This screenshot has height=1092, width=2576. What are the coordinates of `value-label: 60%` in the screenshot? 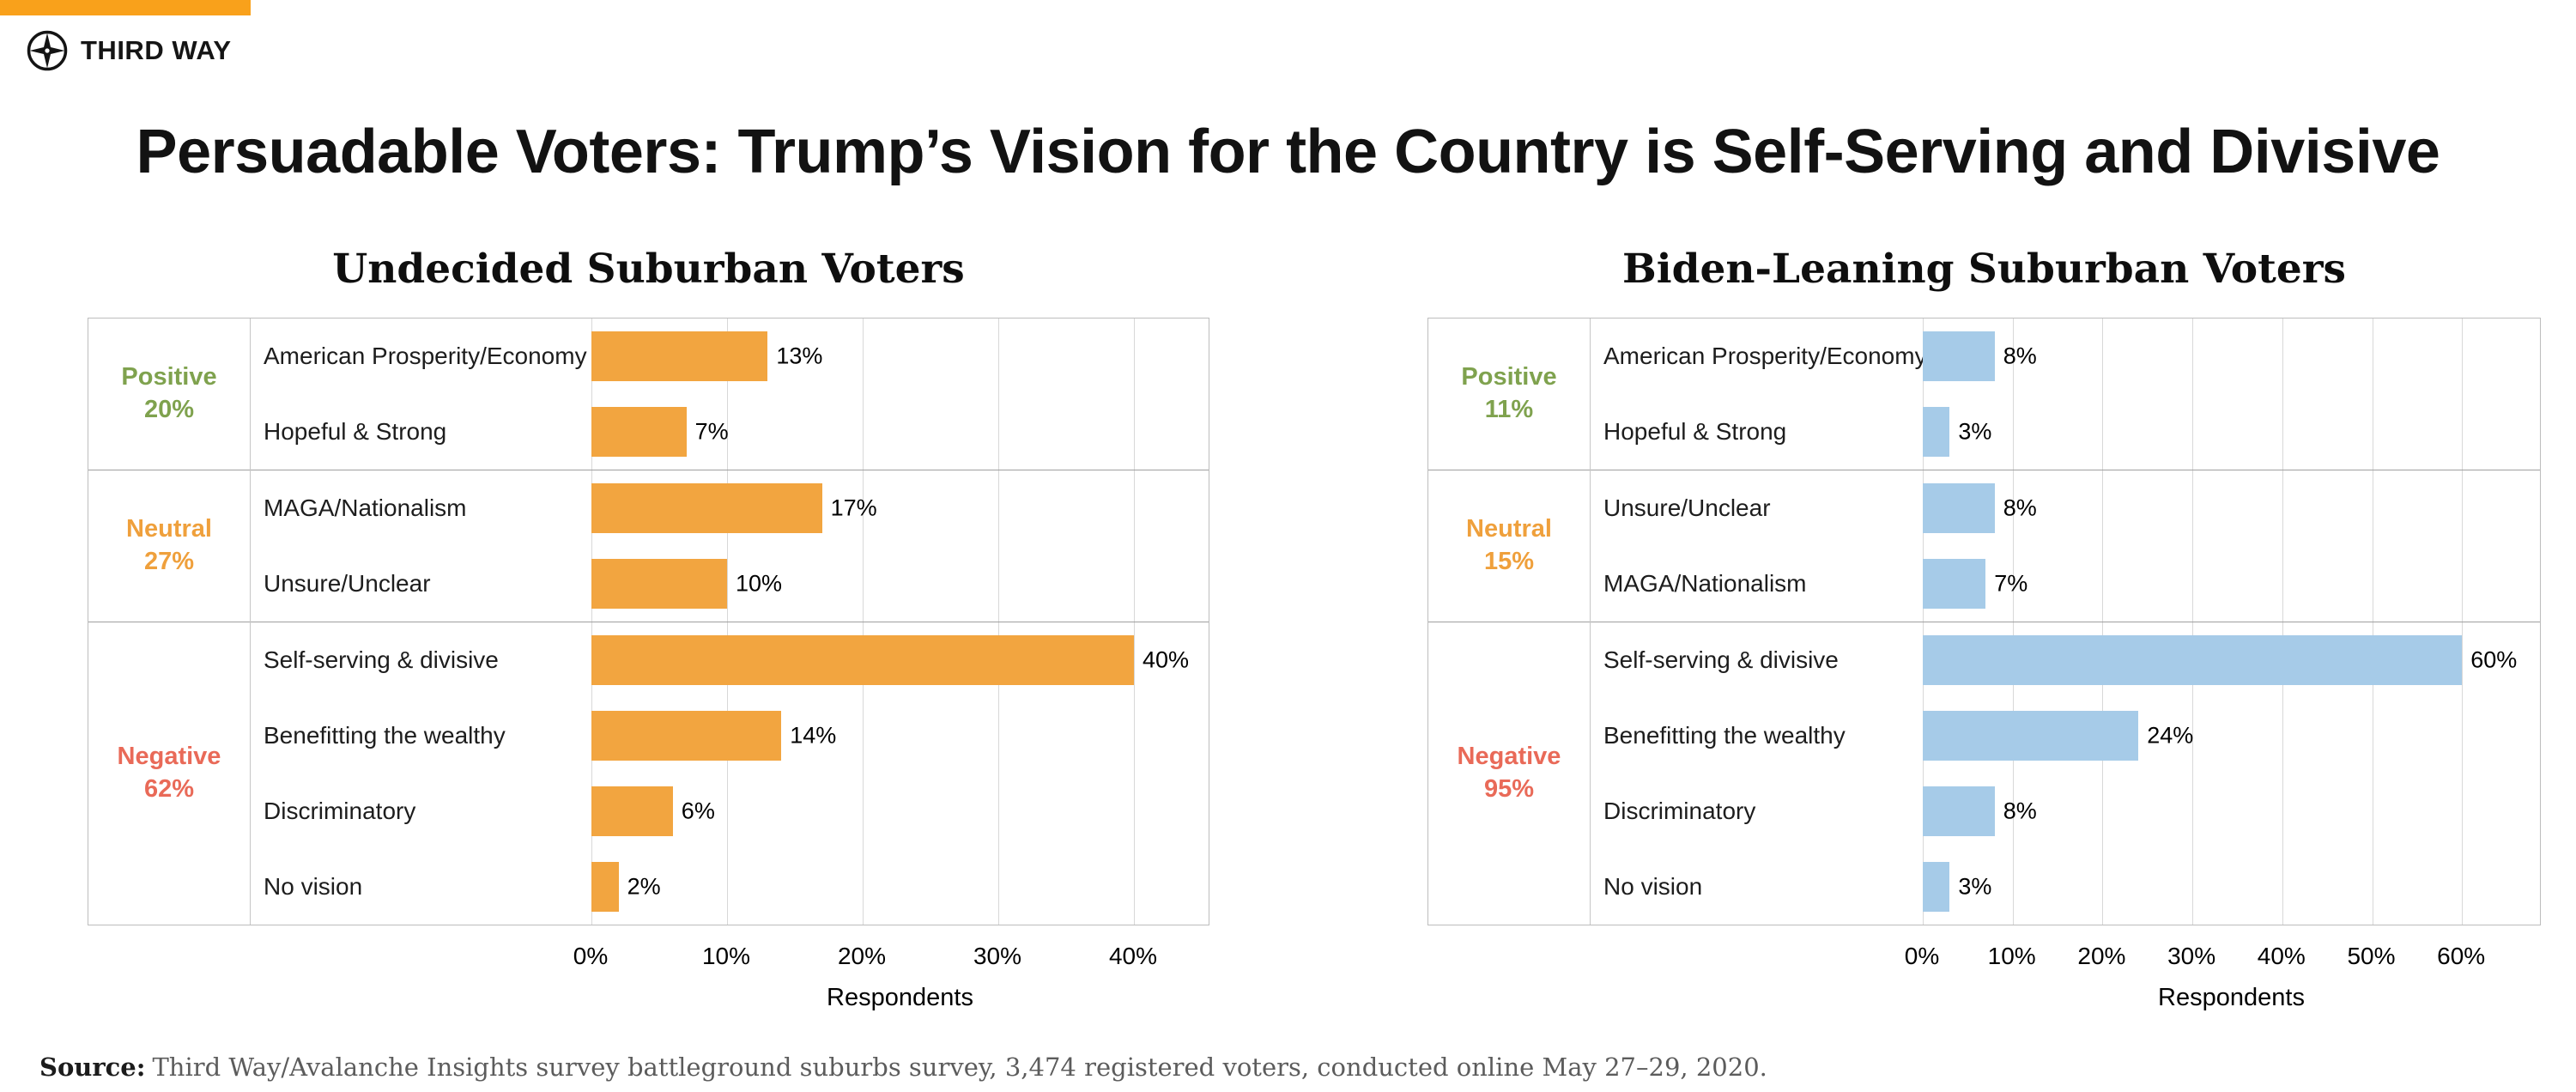 It's located at (2494, 659).